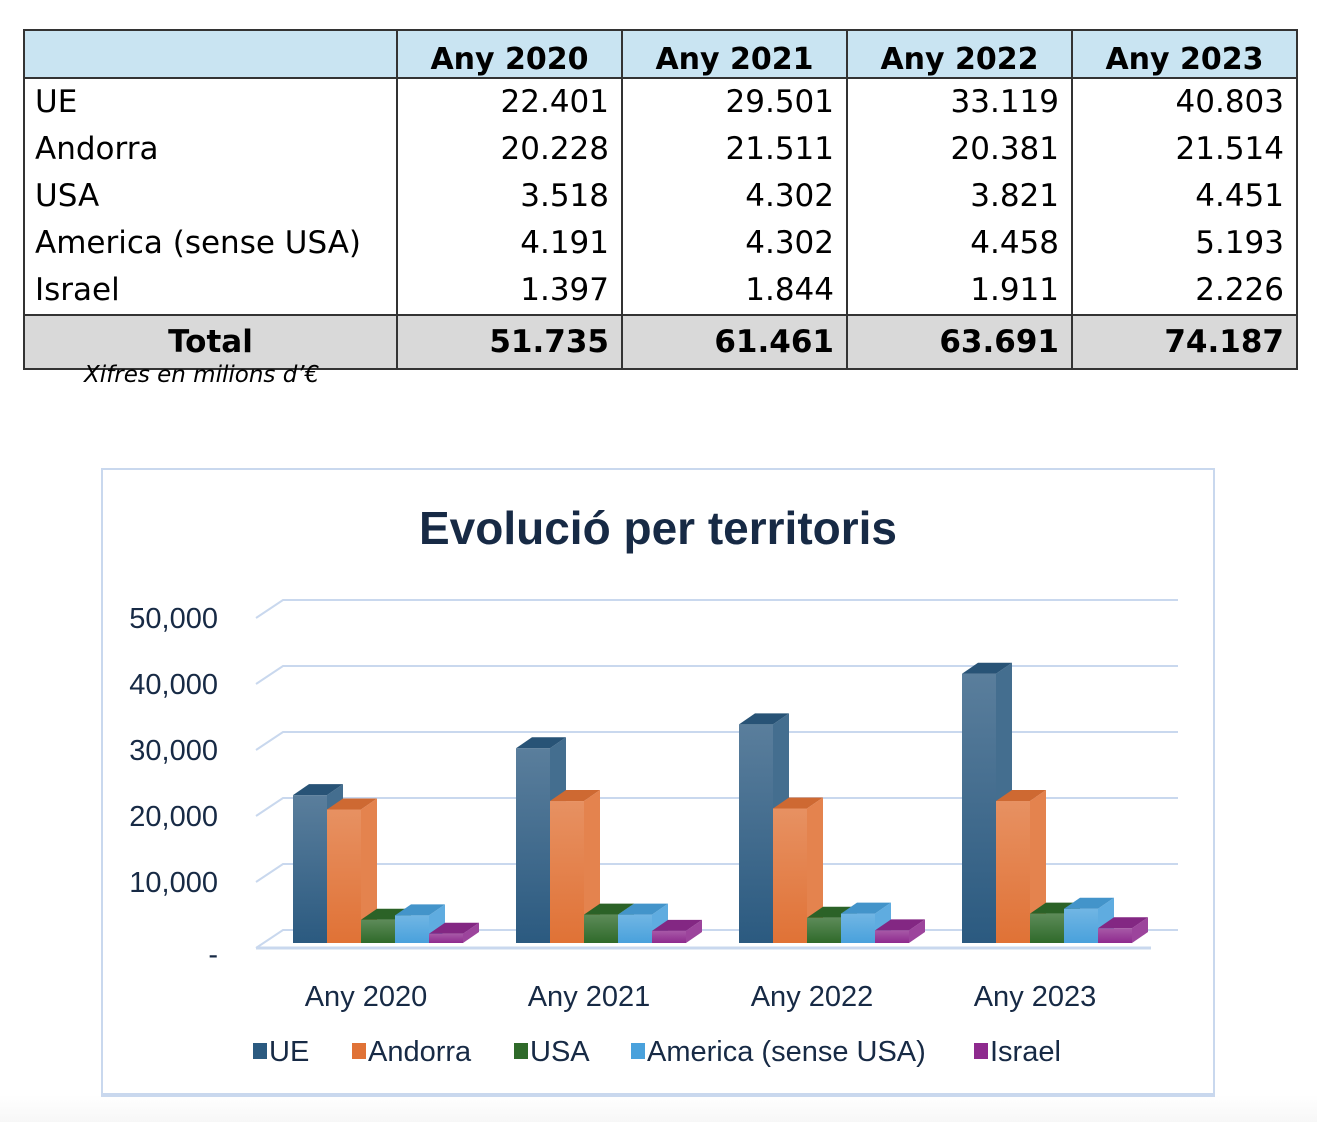  I want to click on cell-value: 5.193, so click(1184, 243).